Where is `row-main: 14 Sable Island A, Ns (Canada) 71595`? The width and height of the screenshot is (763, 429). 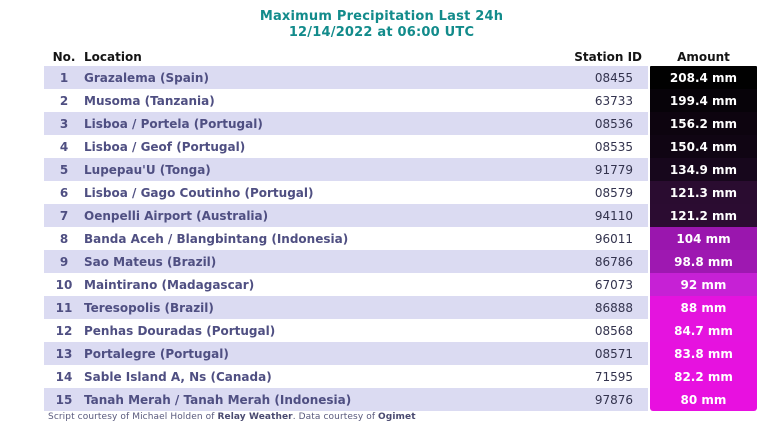 row-main: 14 Sable Island A, Ns (Canada) 71595 is located at coordinates (346, 376).